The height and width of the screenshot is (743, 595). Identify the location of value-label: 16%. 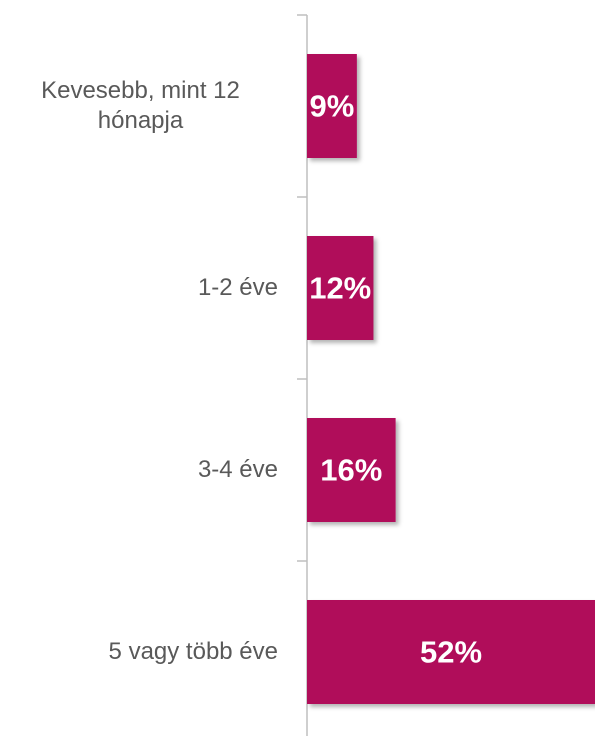
(351, 470).